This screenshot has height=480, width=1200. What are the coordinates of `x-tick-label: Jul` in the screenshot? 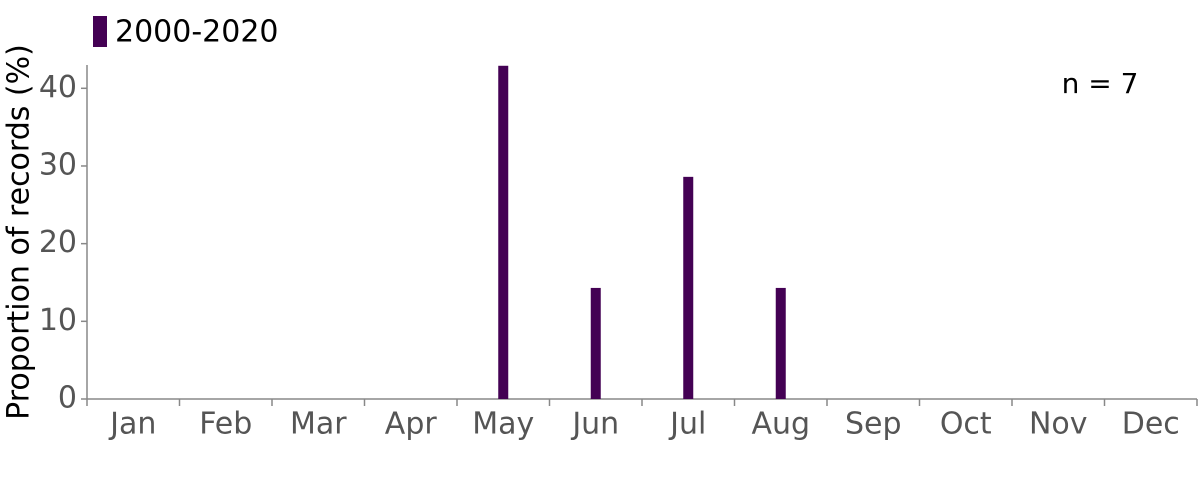 It's located at (687, 424).